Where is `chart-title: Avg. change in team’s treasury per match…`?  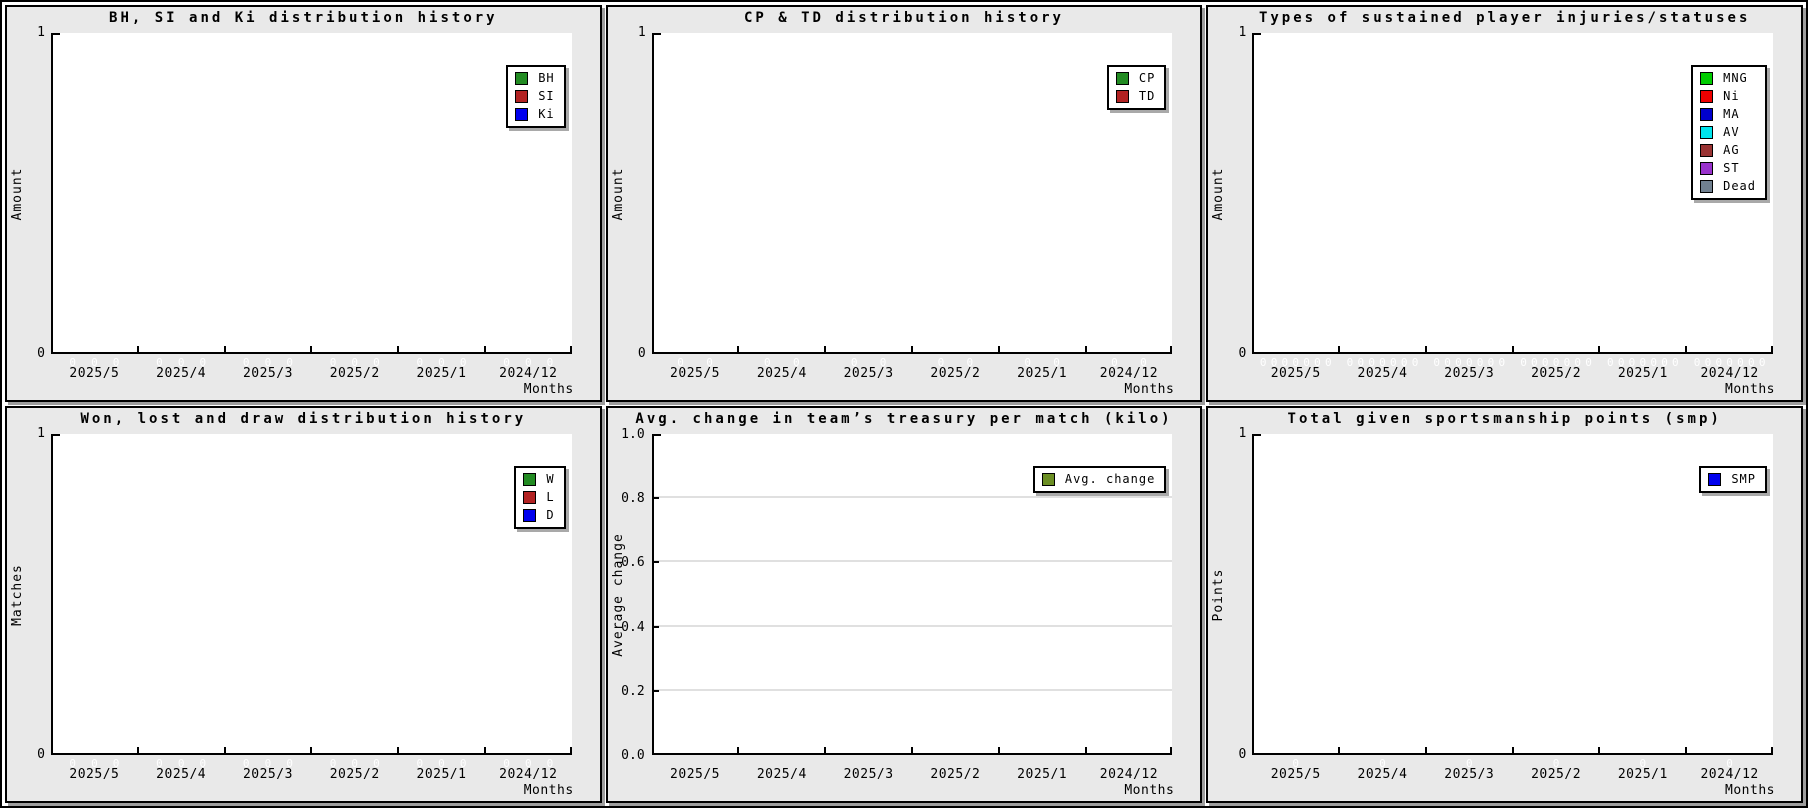
chart-title: Avg. change in team’s treasury per match… is located at coordinates (904, 419).